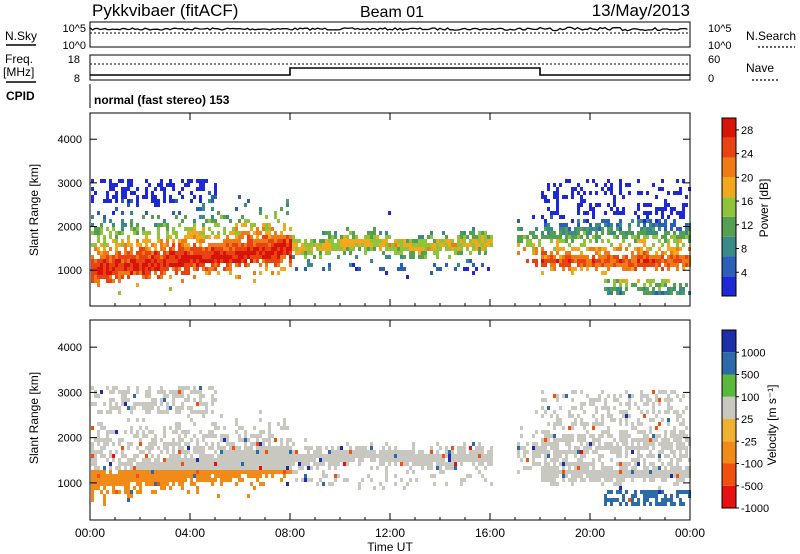  What do you see at coordinates (749, 442) in the screenshot?
I see `colorbar-tick-label: -25` at bounding box center [749, 442].